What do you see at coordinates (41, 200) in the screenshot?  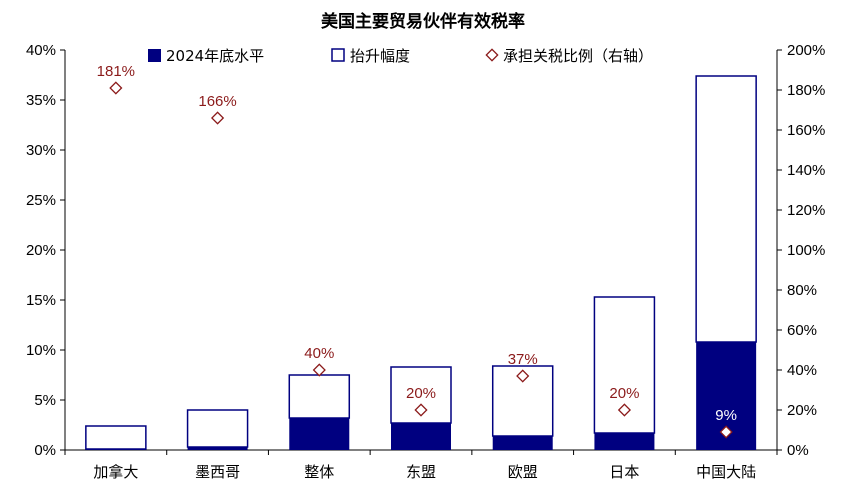 I see `y-left-tick-label: 25%` at bounding box center [41, 200].